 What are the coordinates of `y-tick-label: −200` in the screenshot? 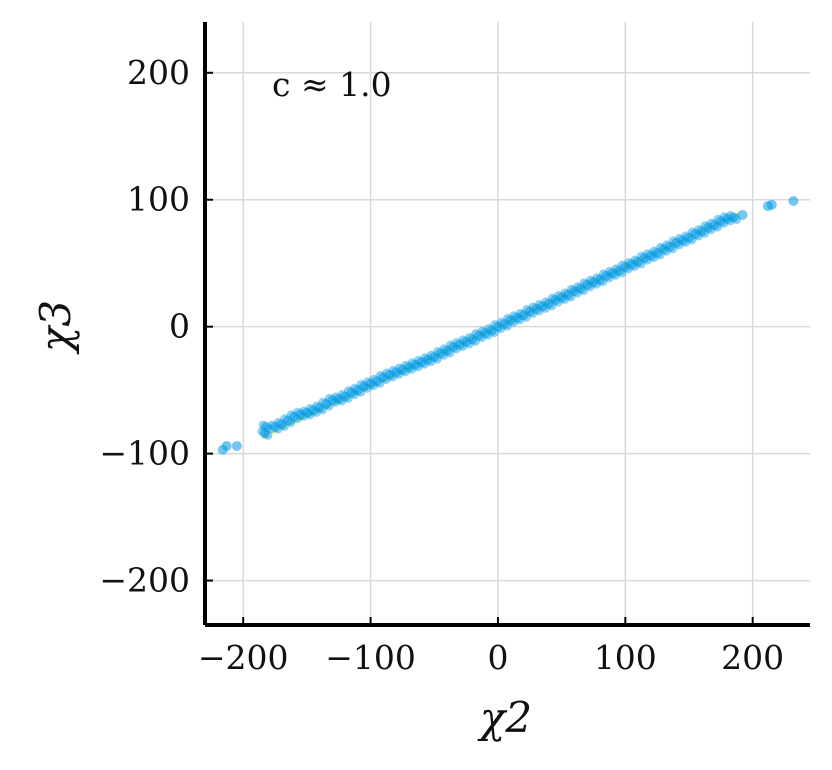 It's located at (144, 580).